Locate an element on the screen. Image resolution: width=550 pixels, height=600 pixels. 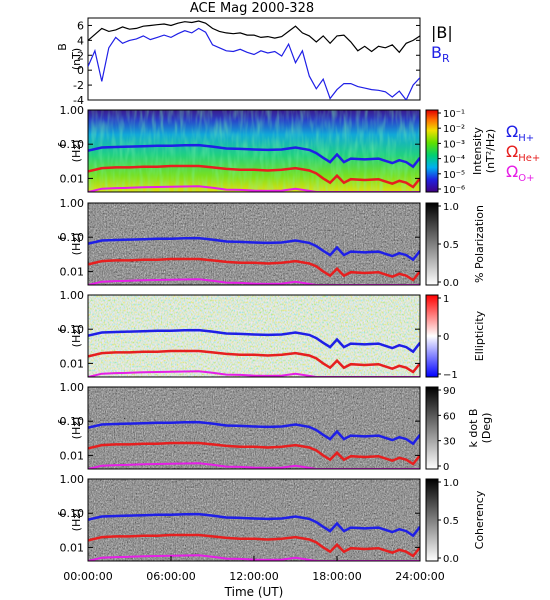
x-axis: 00:00:00 06:00:00 12:00:00 18:00:00 24:00:00 is located at coordinates (254, 569).